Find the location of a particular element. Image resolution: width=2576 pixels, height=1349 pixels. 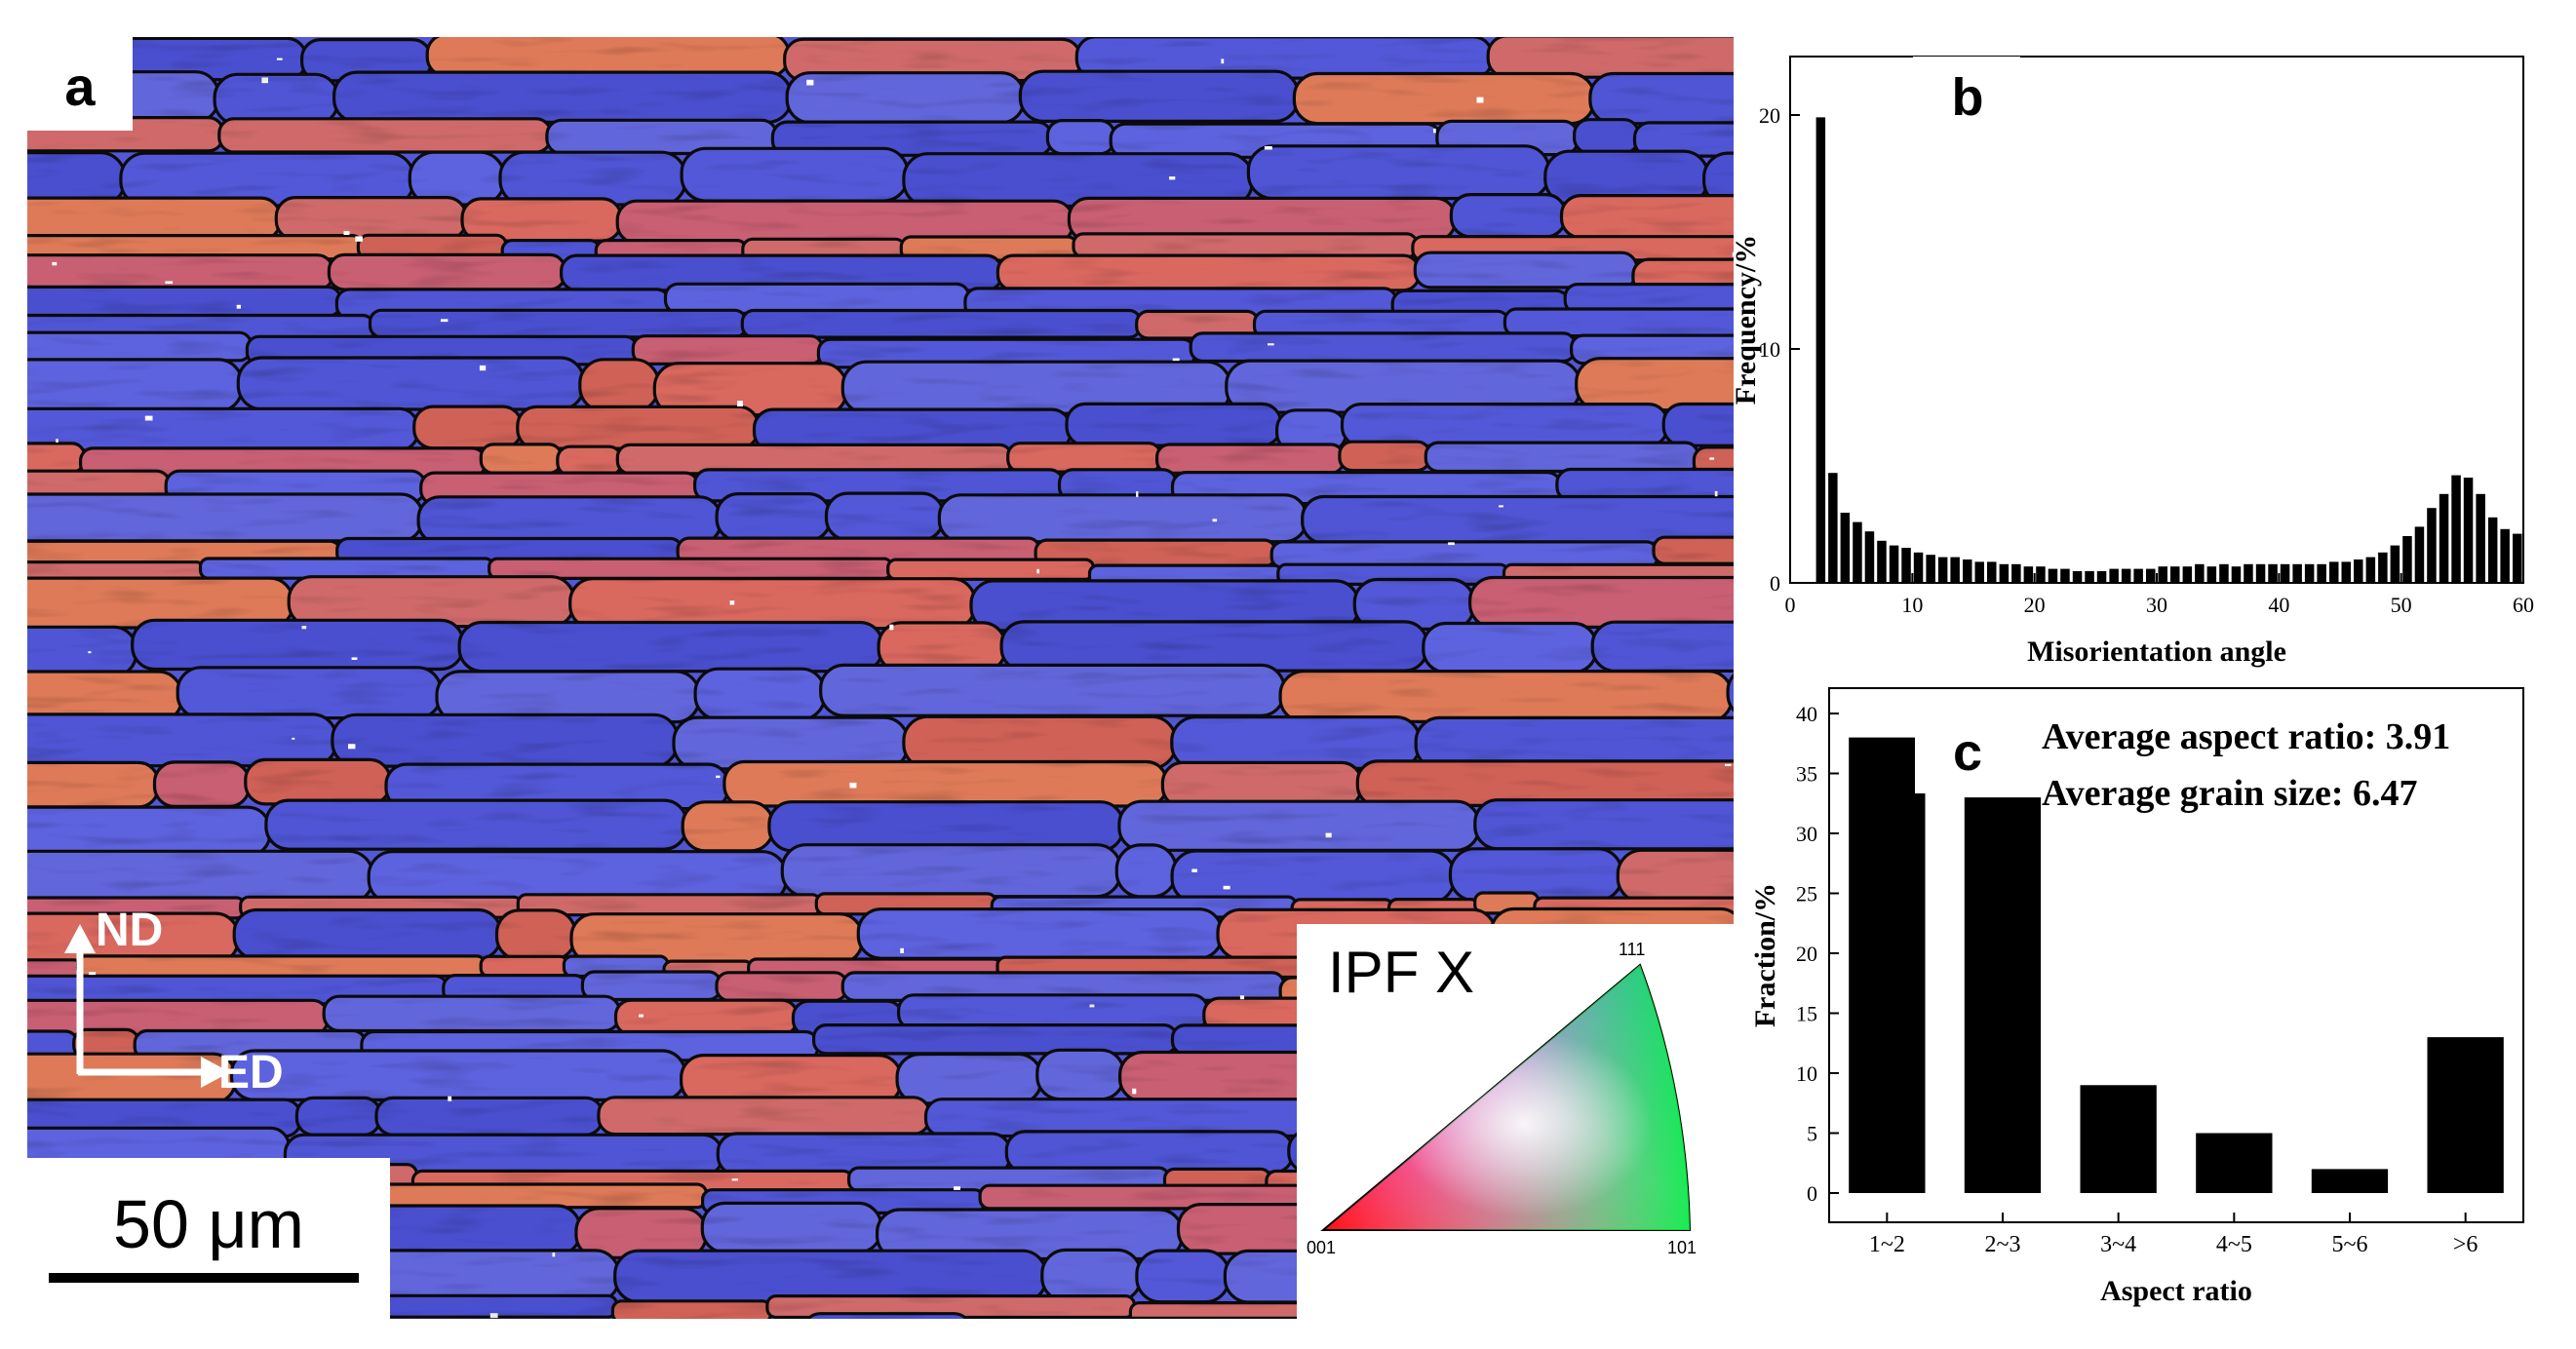

panel-b-plot-frame is located at coordinates (2156, 320).